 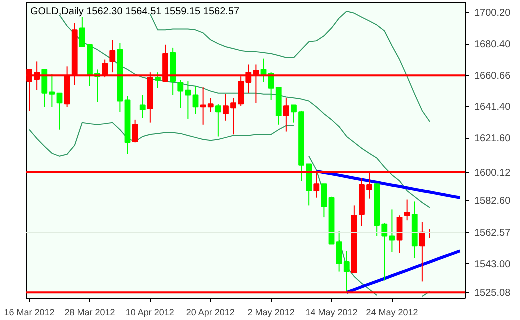 What do you see at coordinates (493, 139) in the screenshot?
I see `y-tick-label: 1621.60` at bounding box center [493, 139].